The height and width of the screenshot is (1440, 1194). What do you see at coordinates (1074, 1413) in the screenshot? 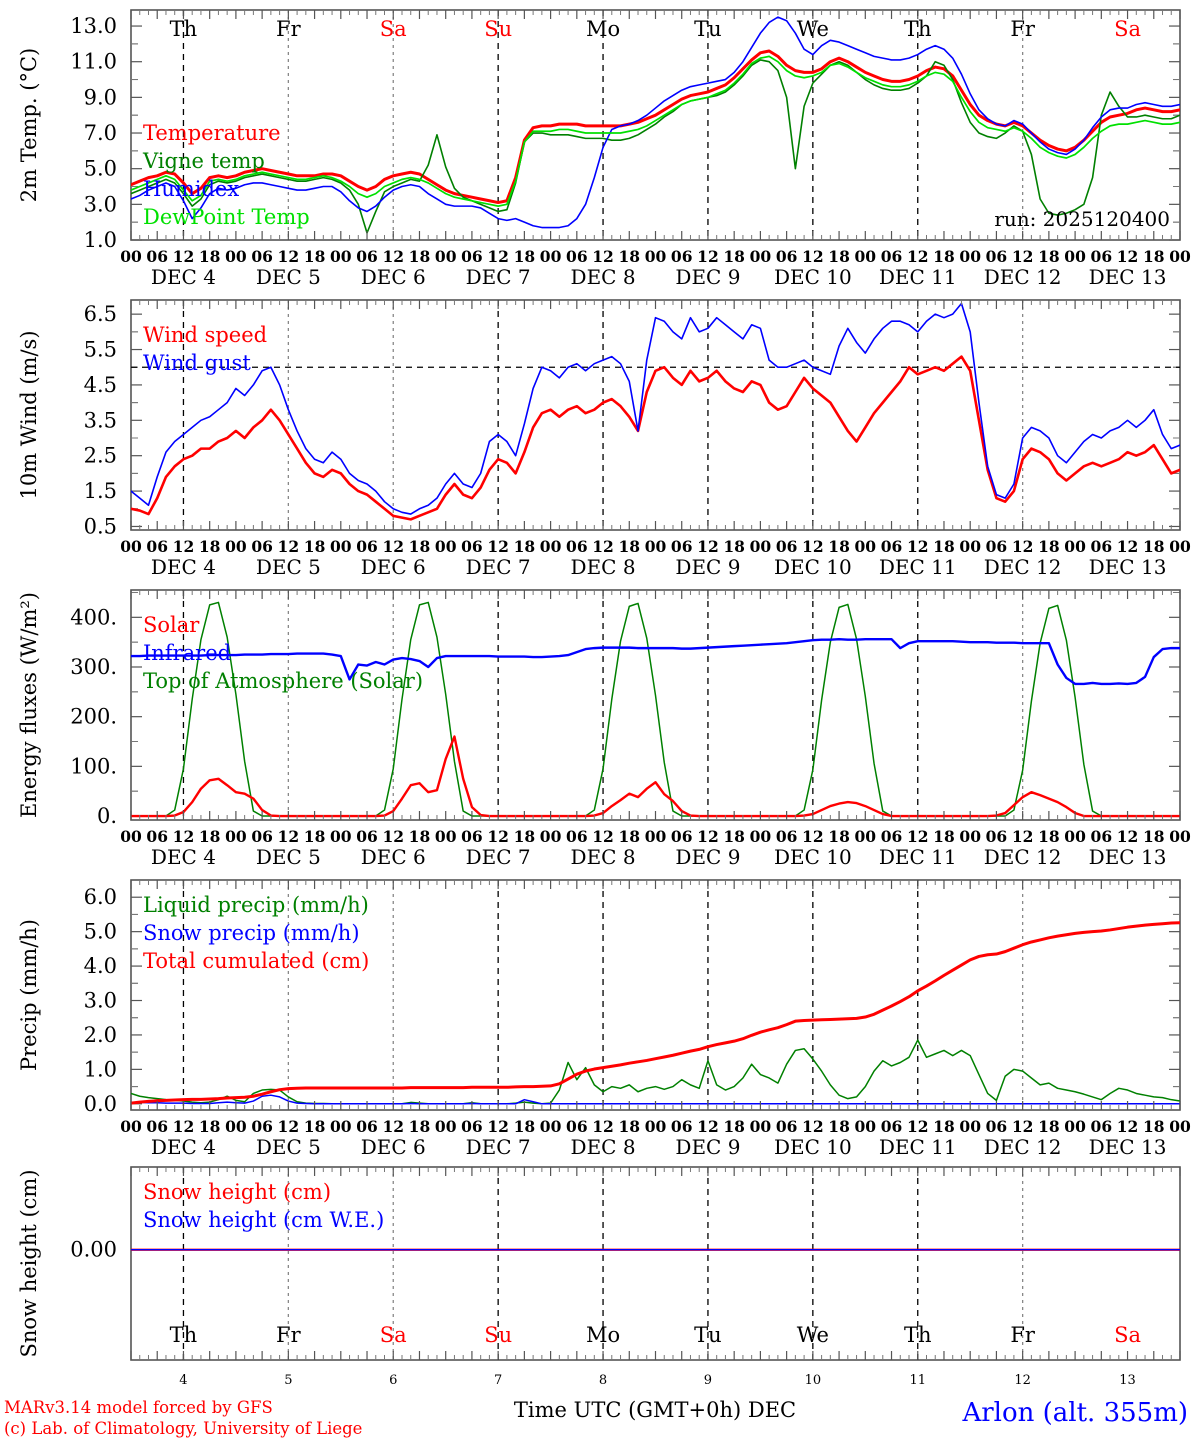
I see `station-label: Arlon (alt. 355m)` at bounding box center [1074, 1413].